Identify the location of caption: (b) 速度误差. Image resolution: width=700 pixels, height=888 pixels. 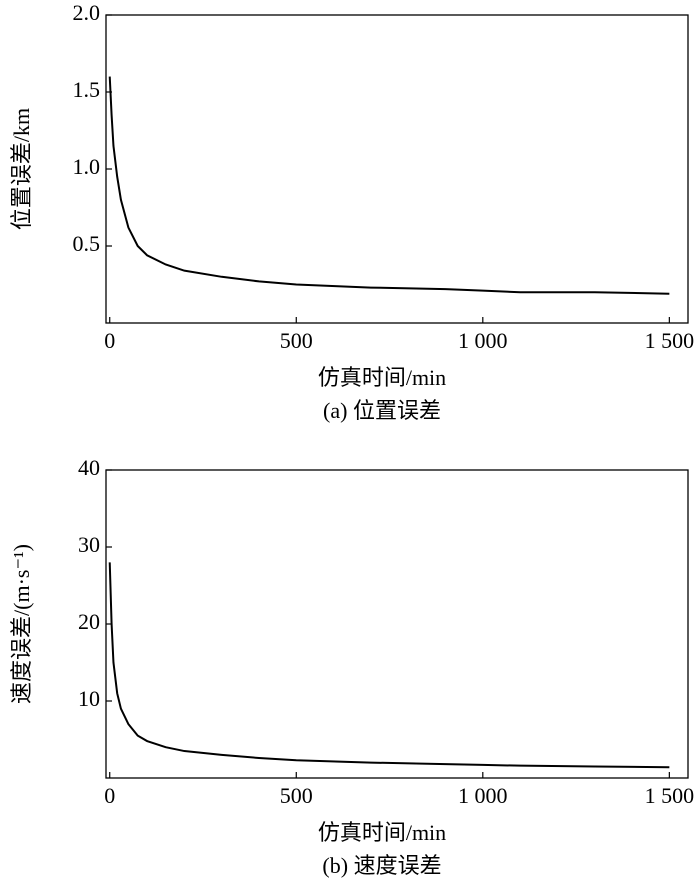
(381, 865).